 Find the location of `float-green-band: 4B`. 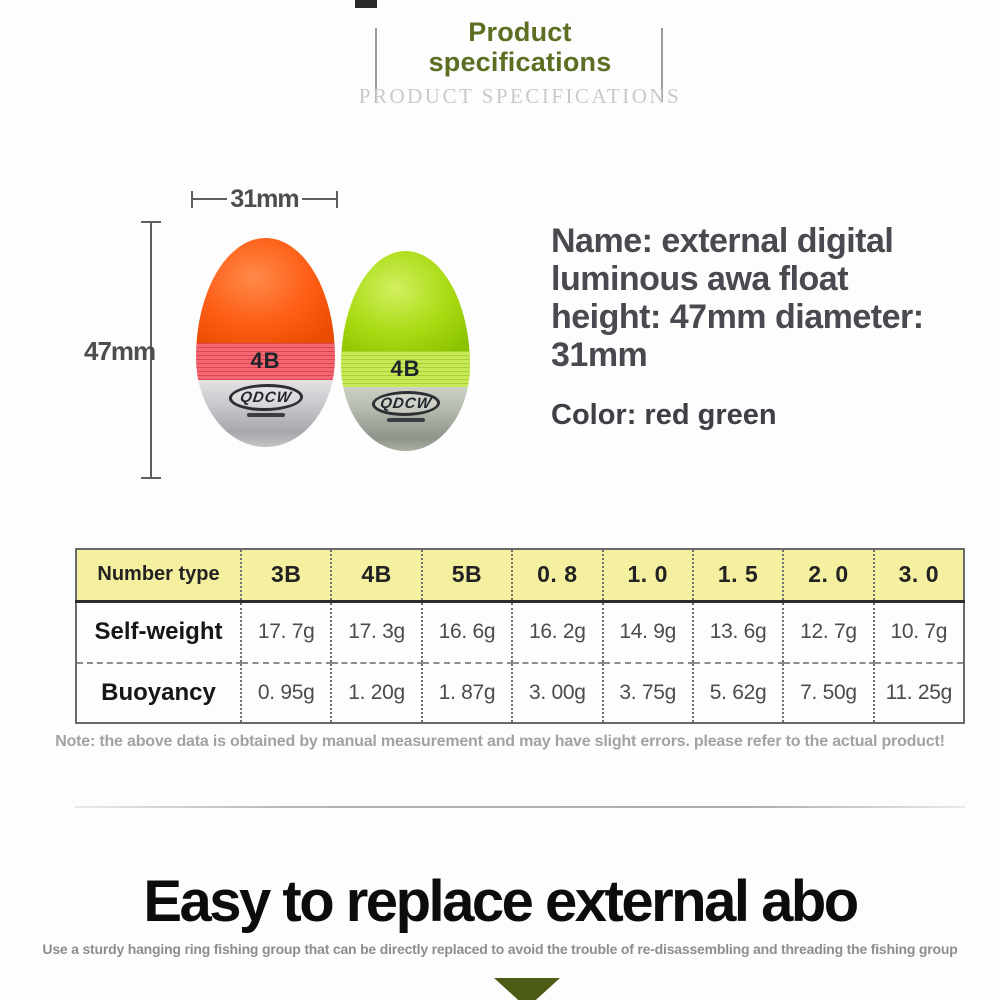

float-green-band: 4B is located at coordinates (405, 369).